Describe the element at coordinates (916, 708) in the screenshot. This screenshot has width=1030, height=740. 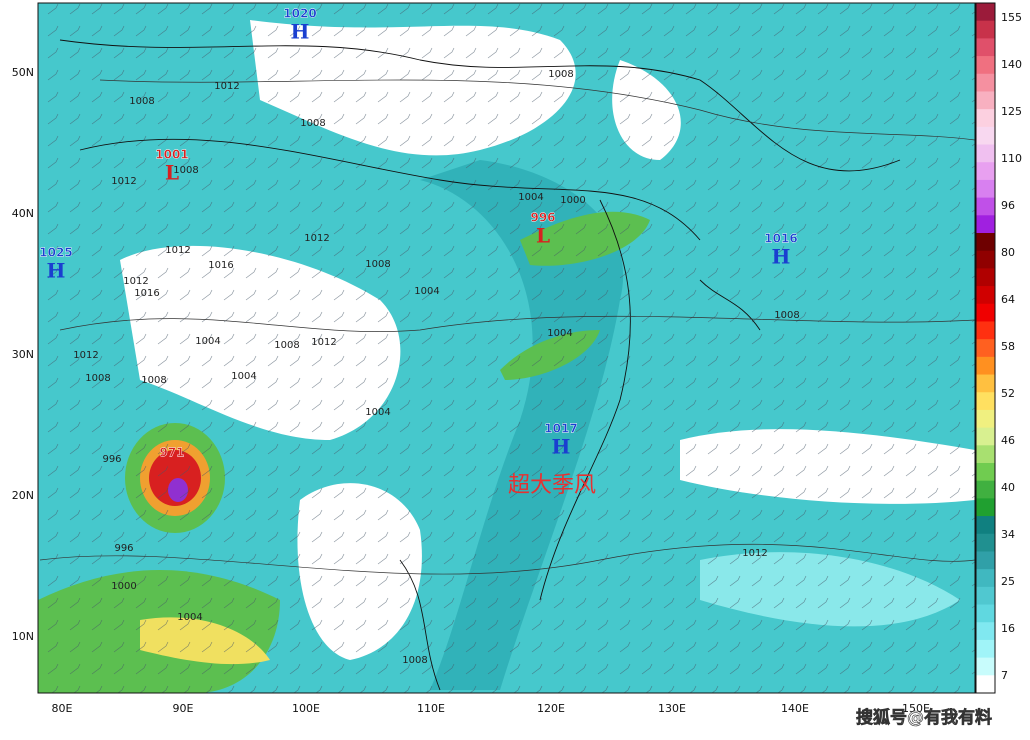
I see `longitude-label: 150E` at that location.